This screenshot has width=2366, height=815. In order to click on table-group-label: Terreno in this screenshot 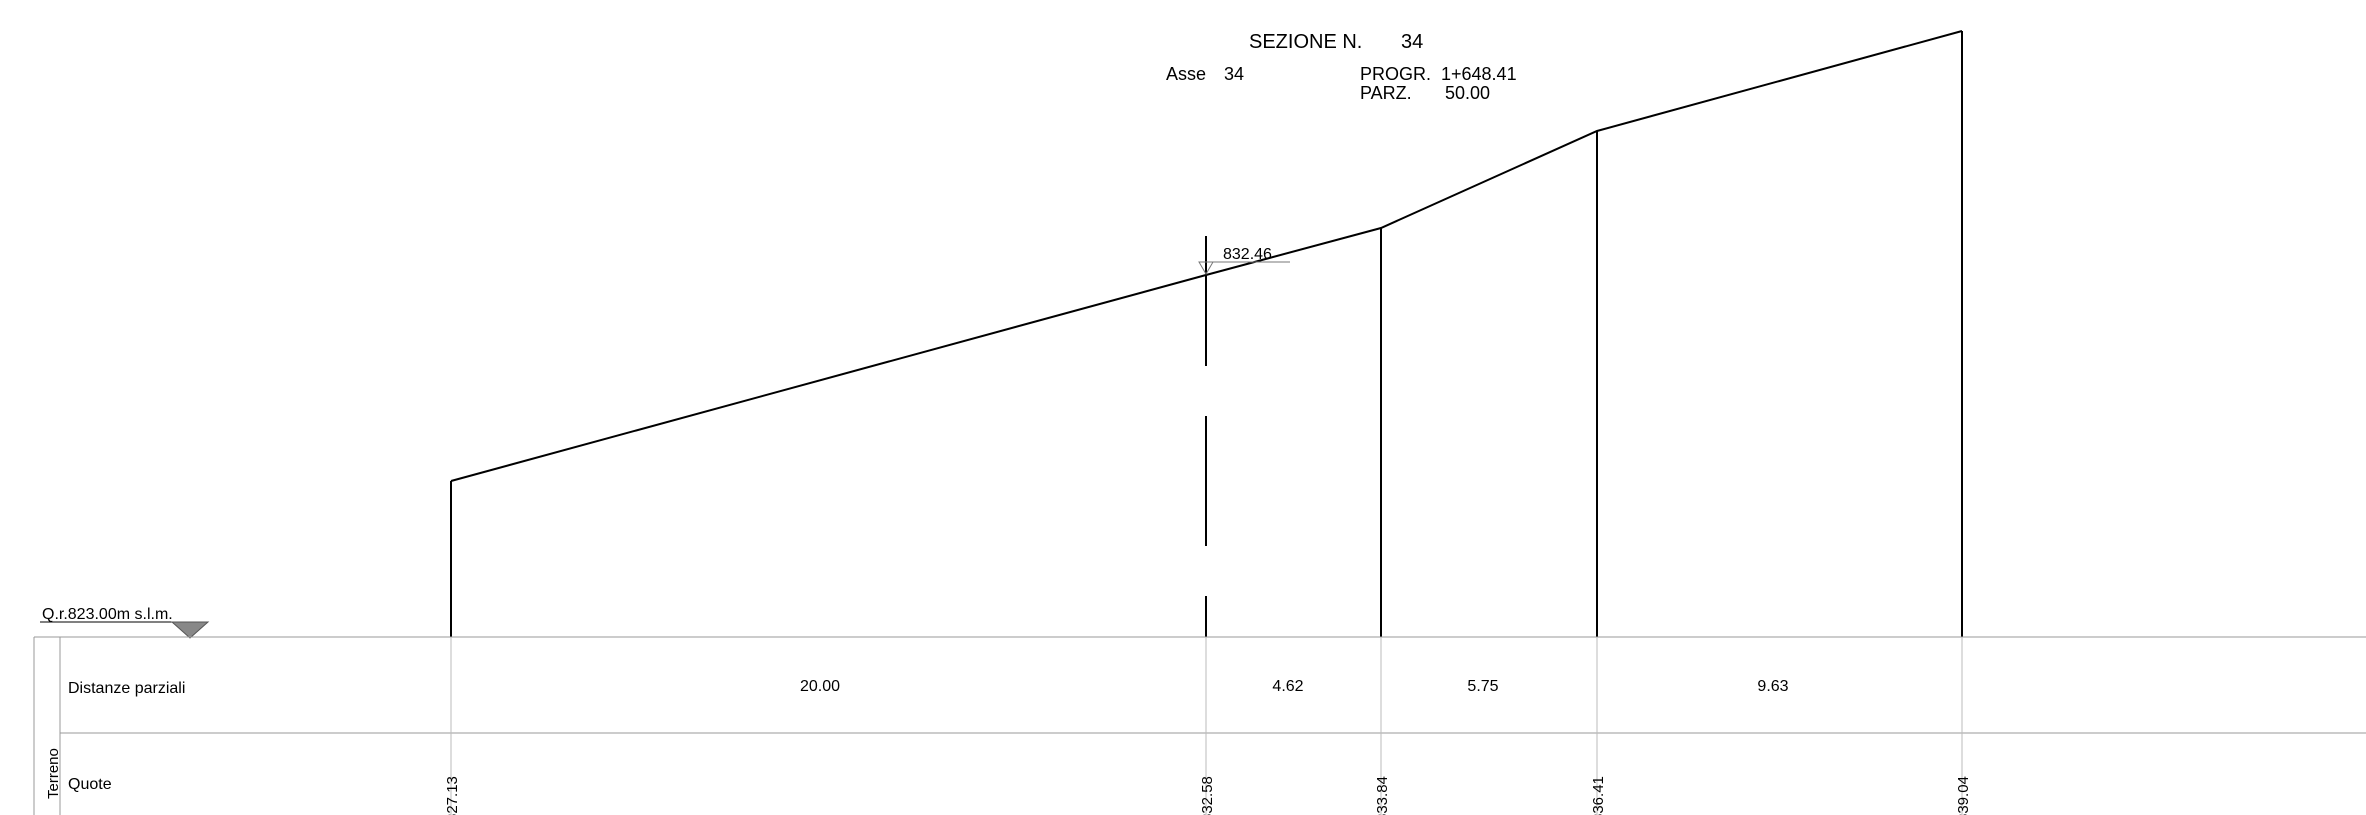, I will do `click(53, 773)`.